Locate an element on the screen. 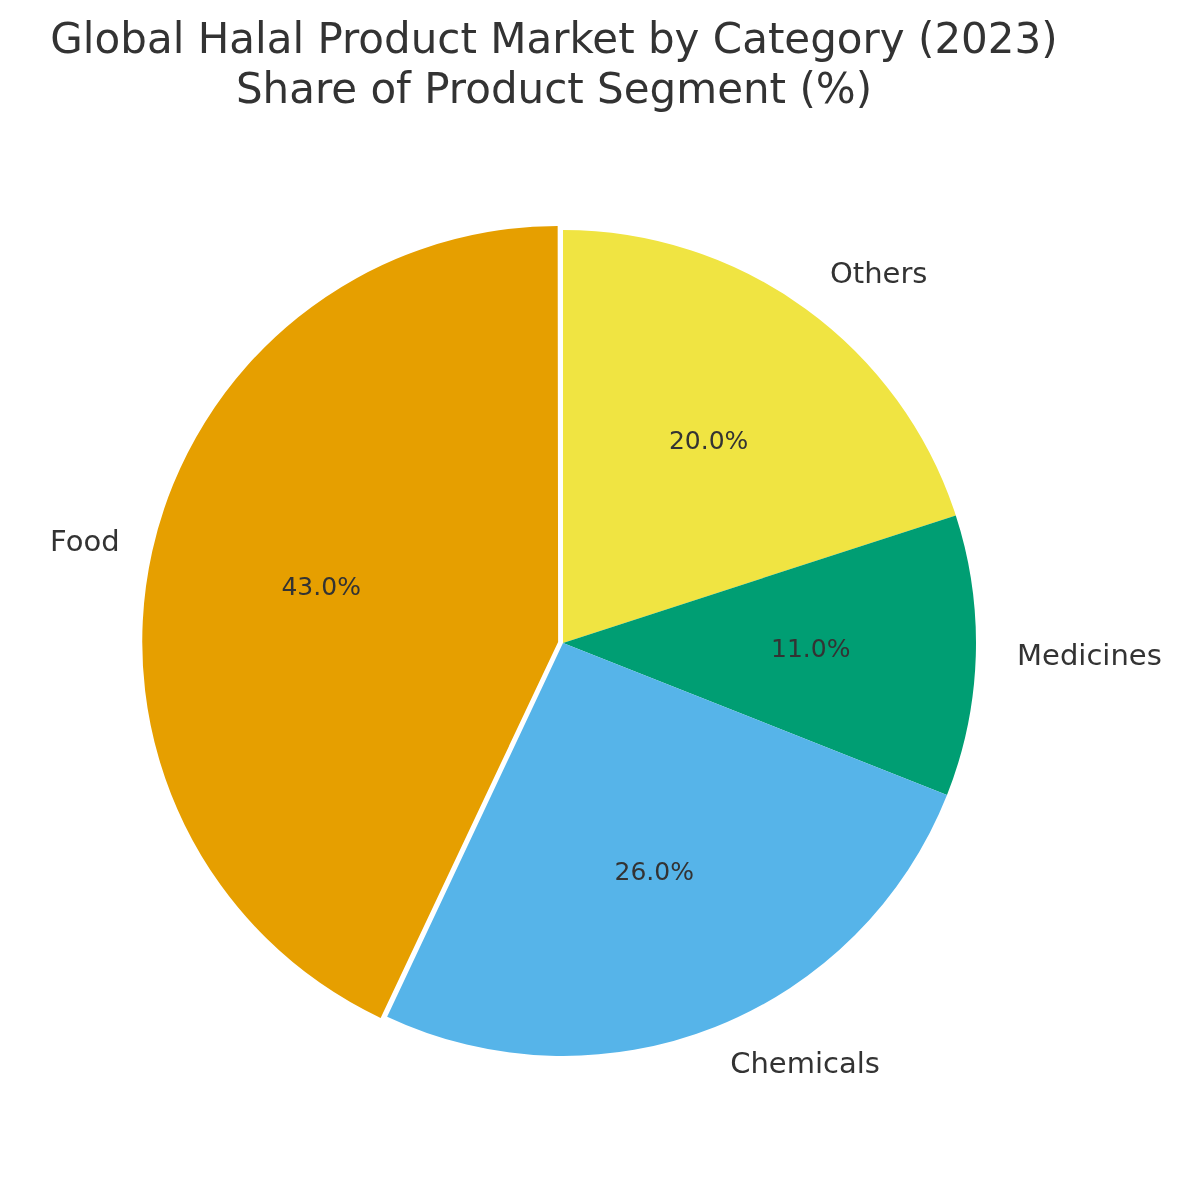 The width and height of the screenshot is (1192, 1180). slice-label: Food is located at coordinates (85, 541).